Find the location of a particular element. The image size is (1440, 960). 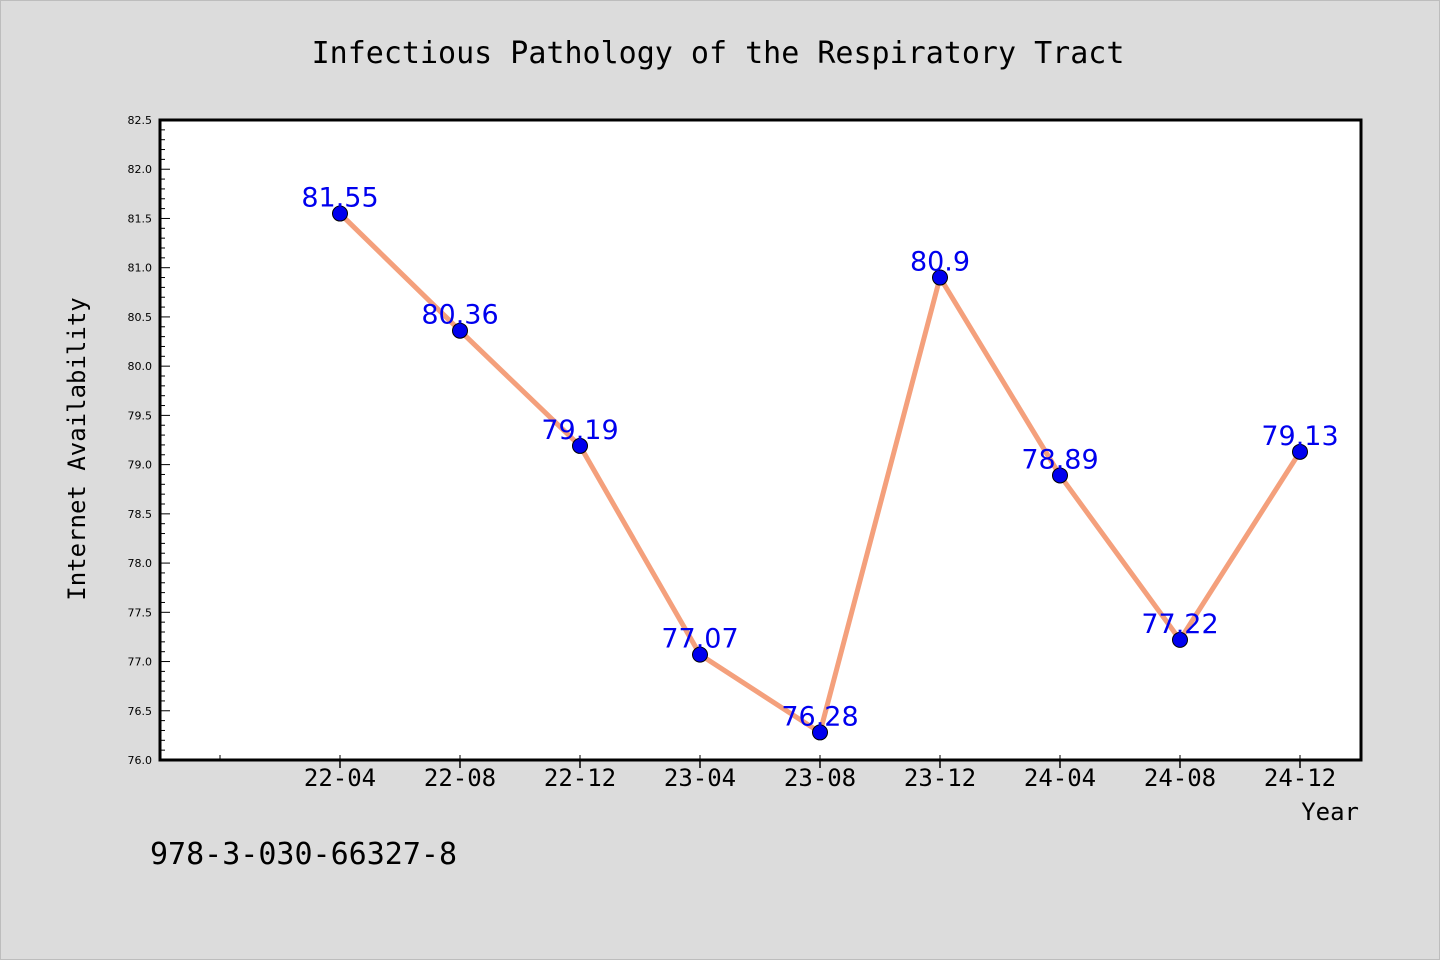

y-tick-label: 78.5 is located at coordinates (140, 514).